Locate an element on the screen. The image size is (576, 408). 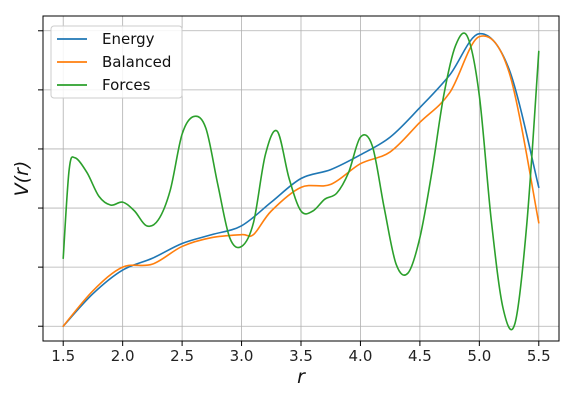
x-tick-label: 4.5 is located at coordinates (420, 356).